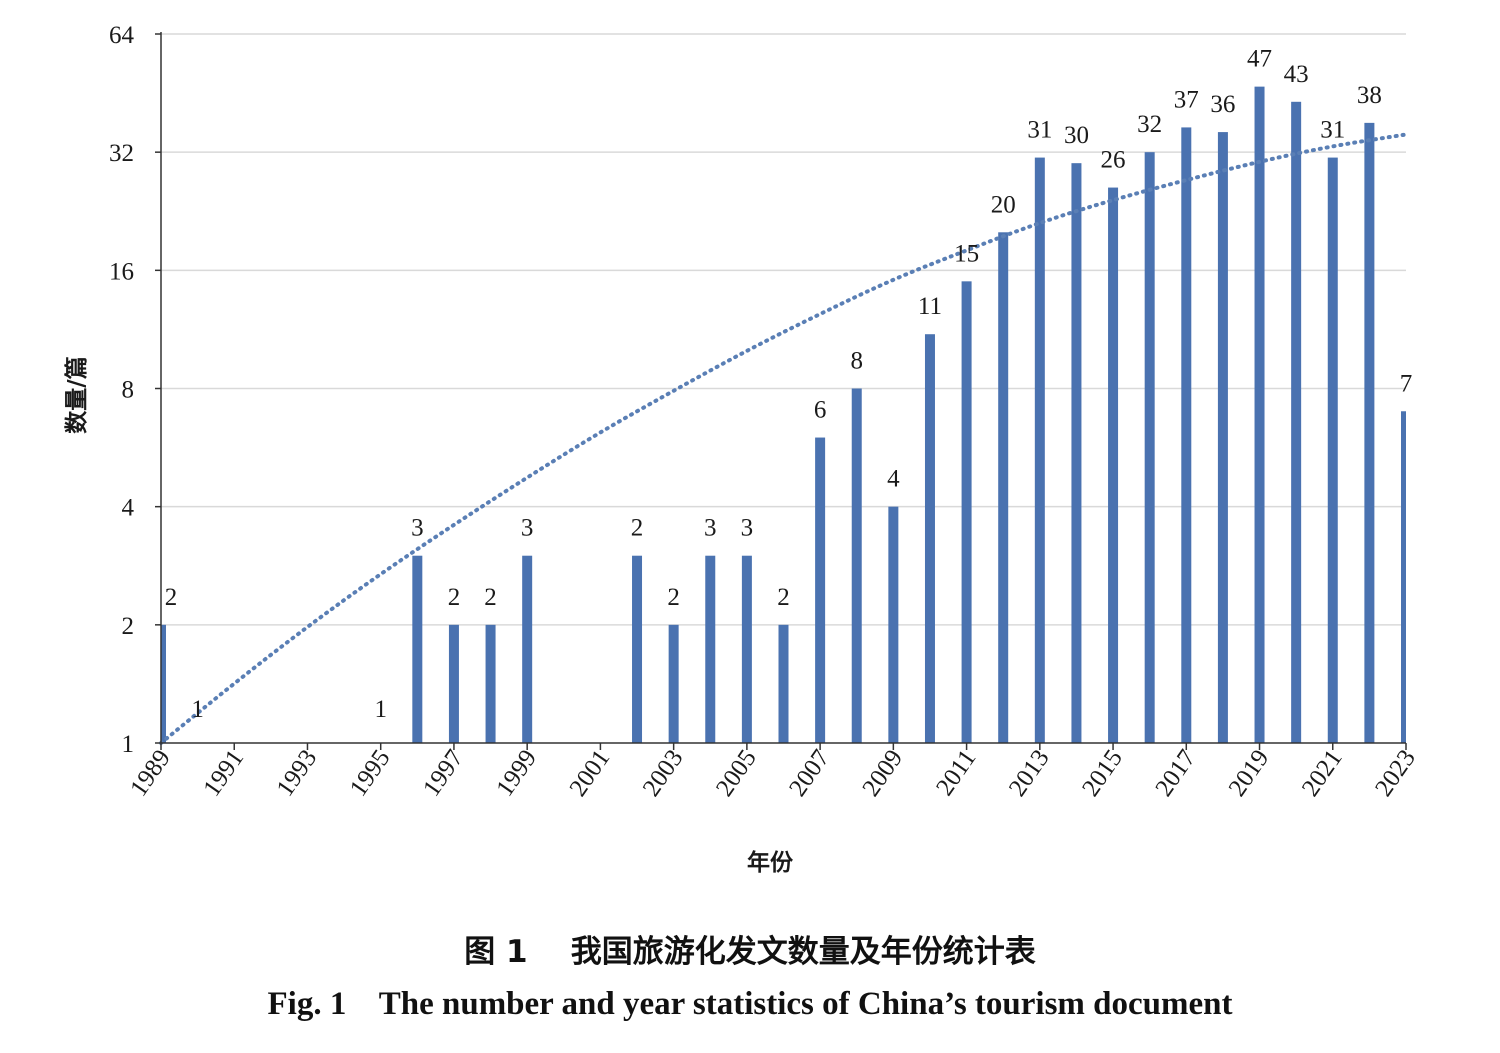  I want to click on bar-2007, so click(820, 590).